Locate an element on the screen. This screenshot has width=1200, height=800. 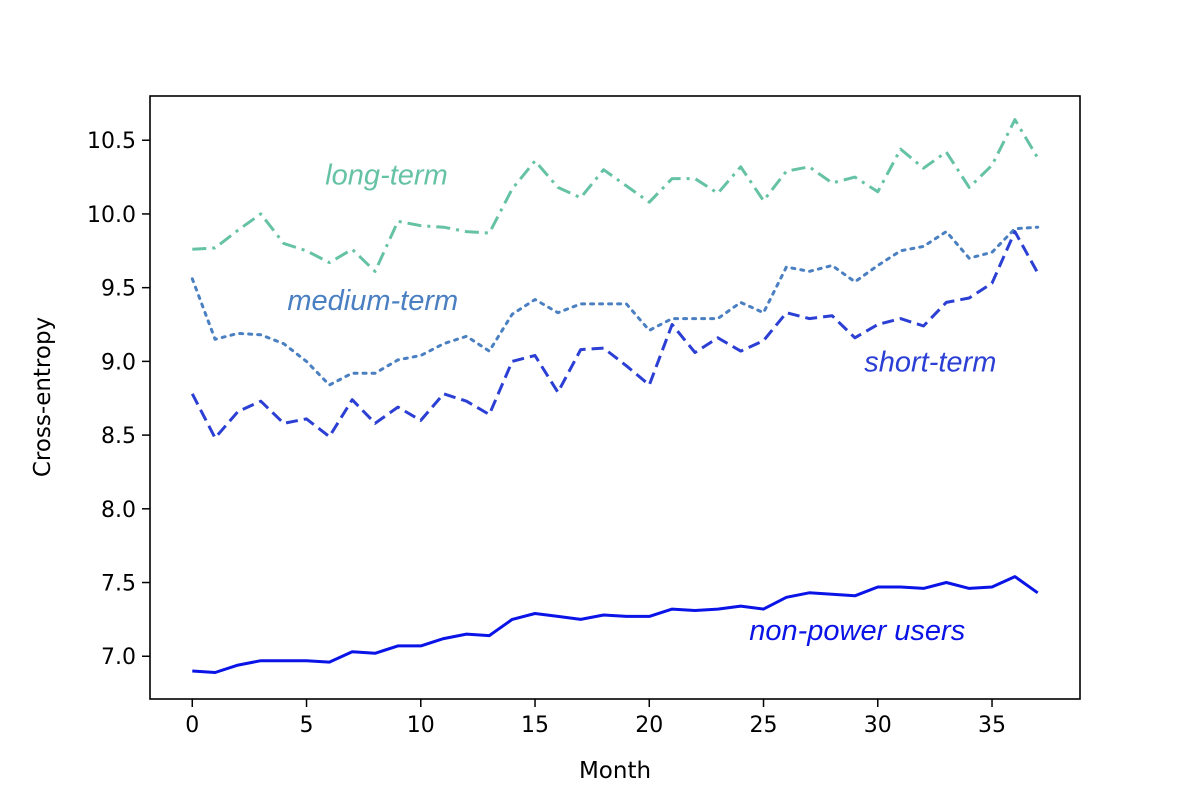
x-tick-label: 0 is located at coordinates (192, 725).